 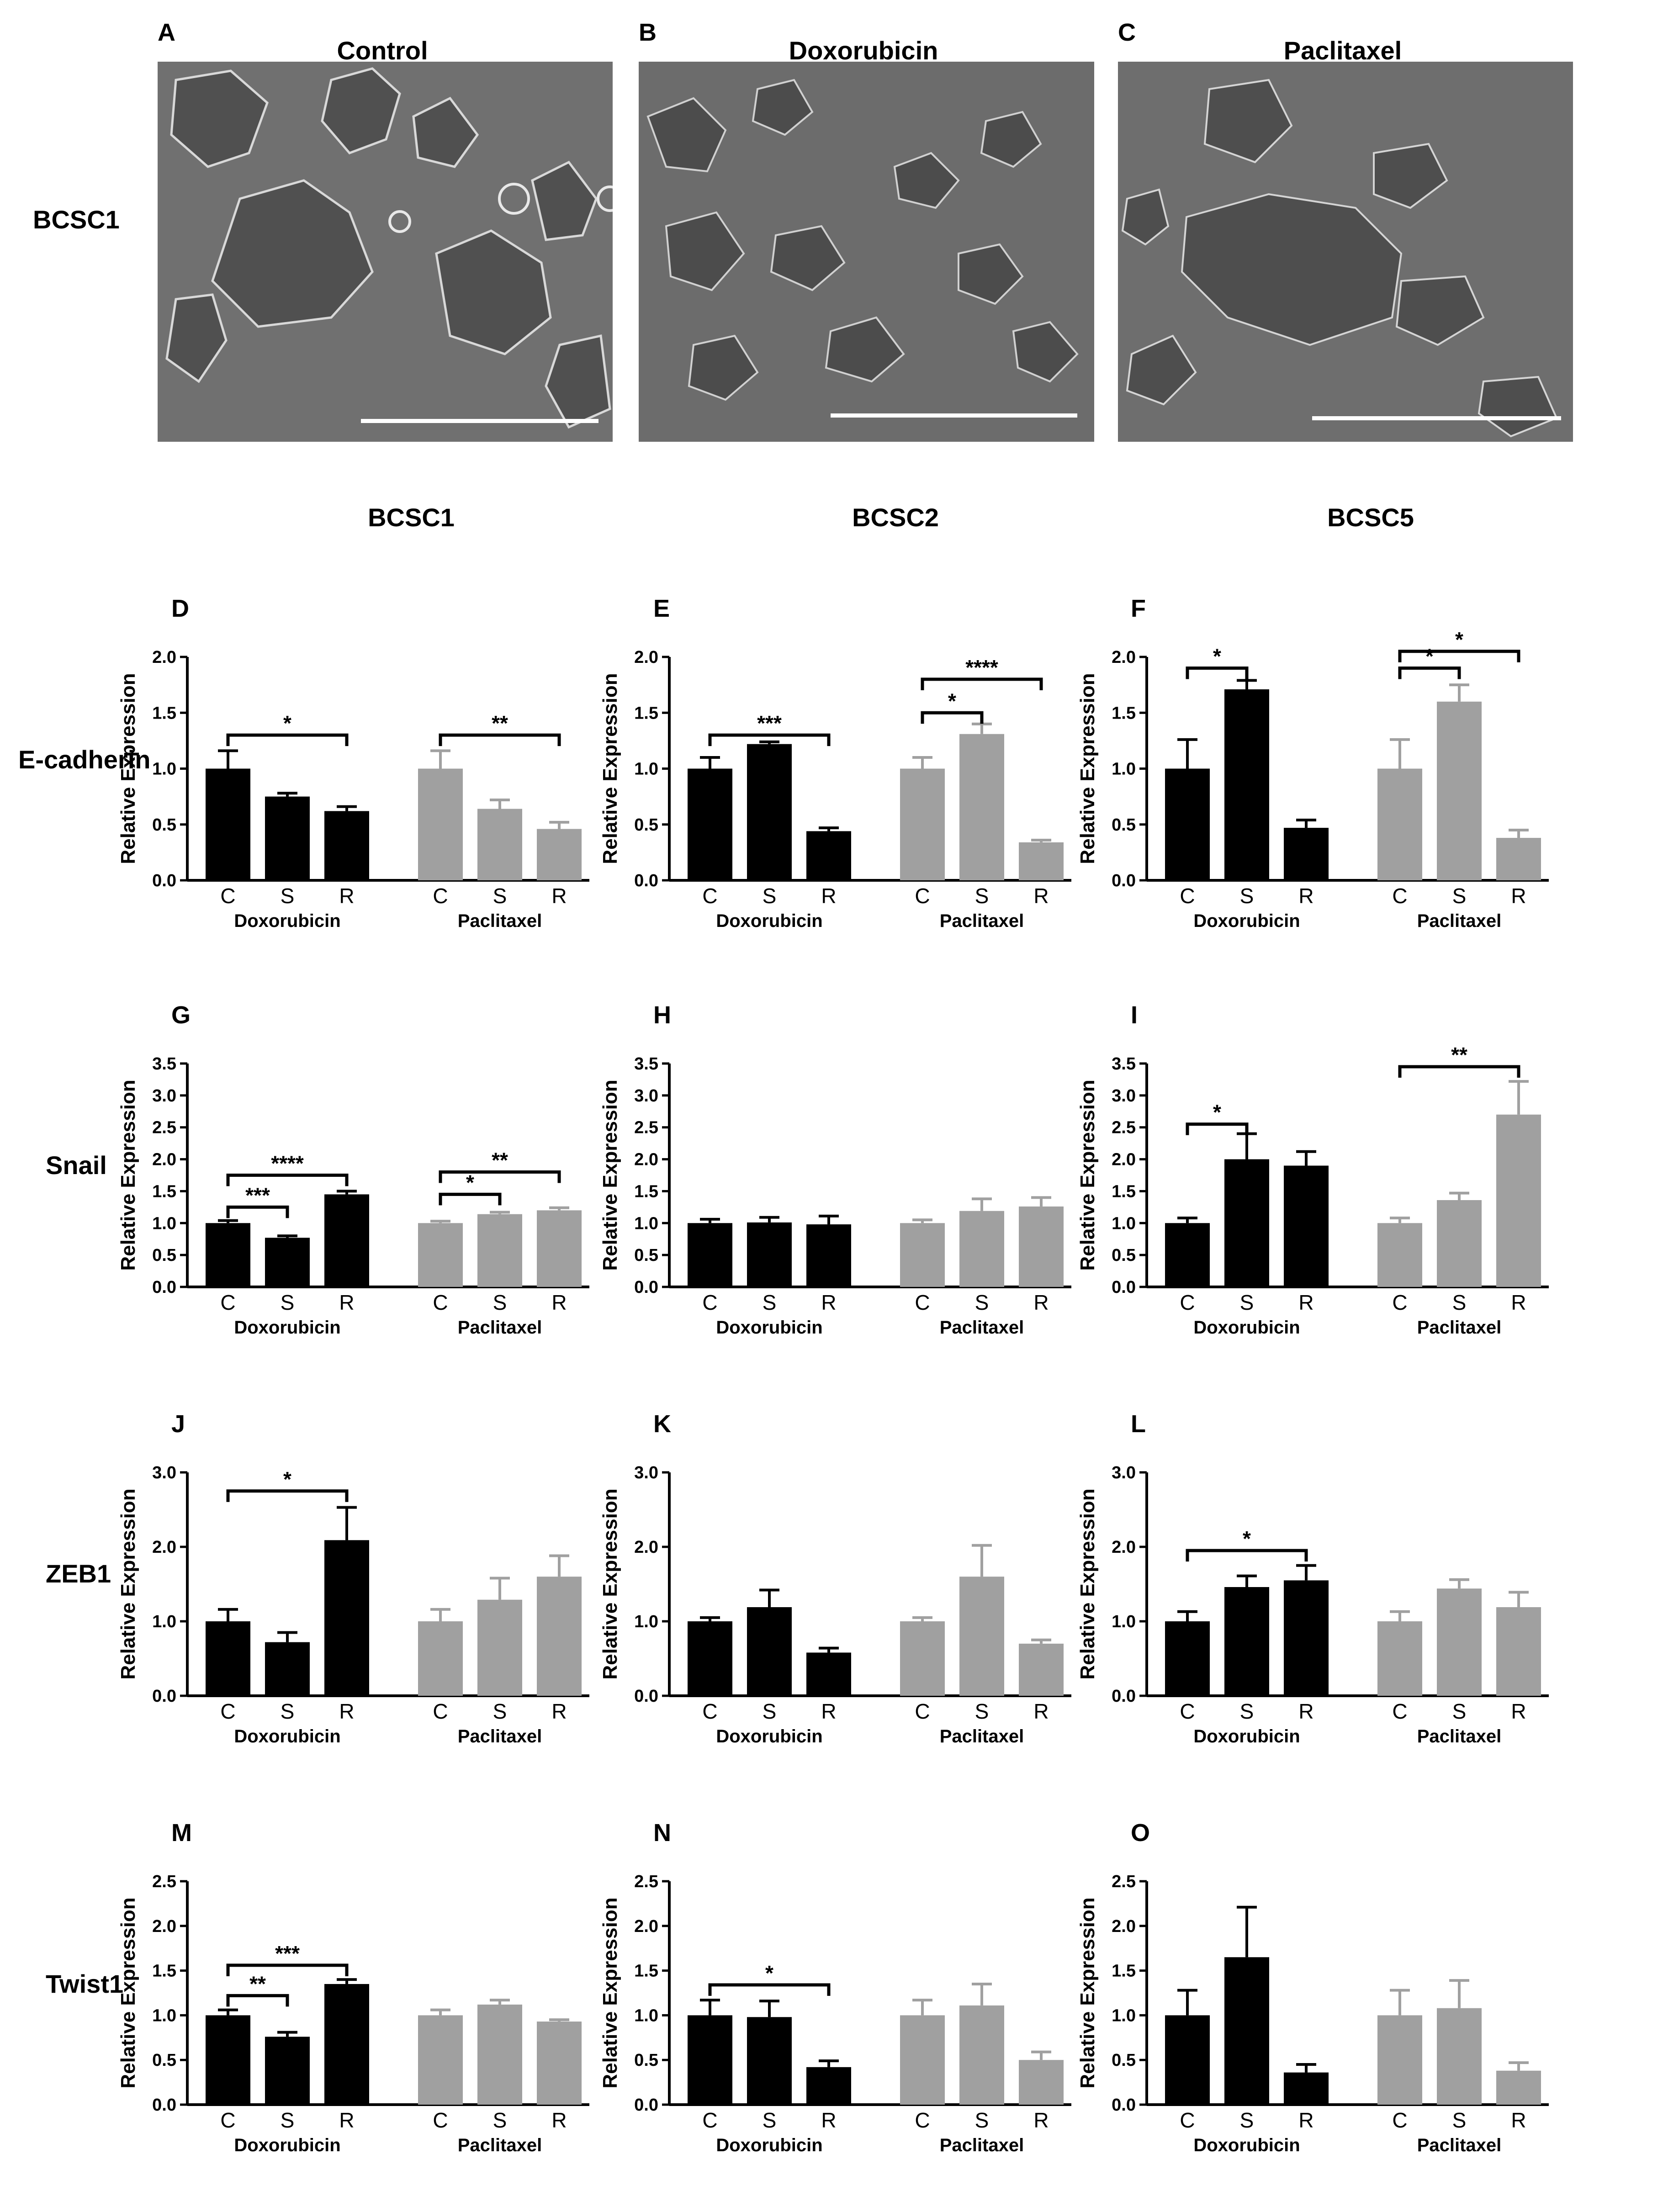 I want to click on bar-m-doxorubicin-s, so click(x=287, y=2071).